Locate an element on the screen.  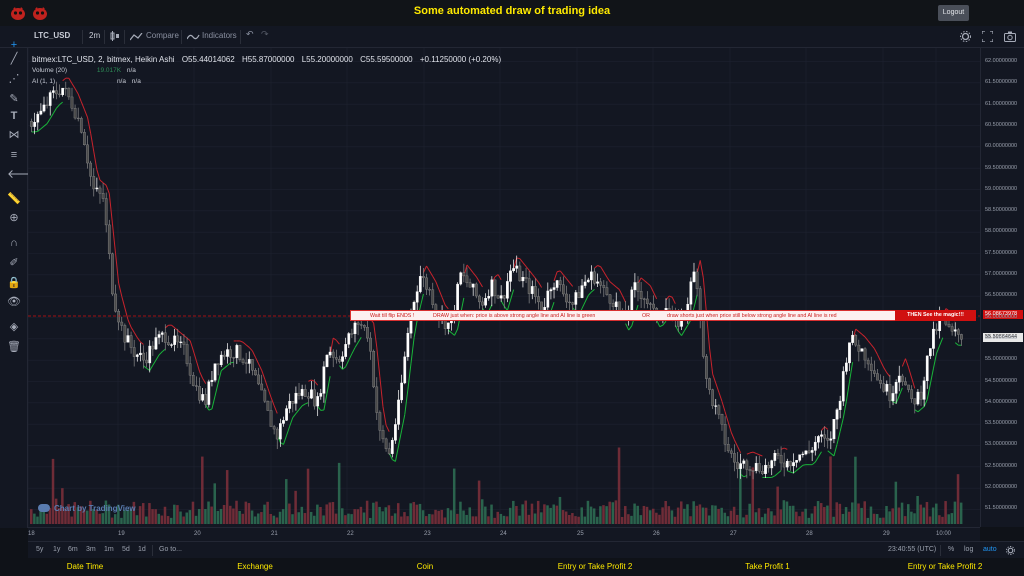
redo-icon: ↷ is located at coordinates (265, 34).